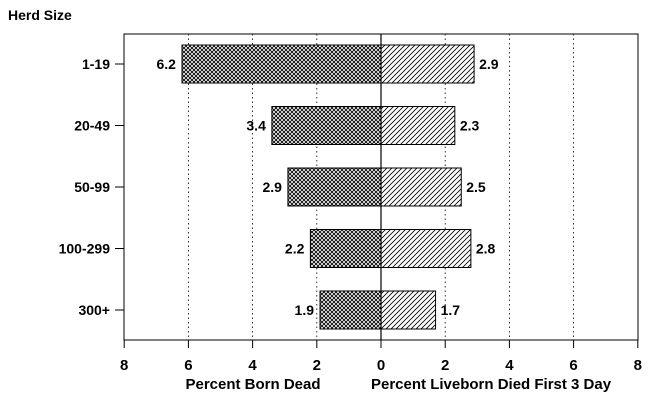 Image resolution: width=657 pixels, height=394 pixels. I want to click on data-label-born-dead: 2.2, so click(295, 249).